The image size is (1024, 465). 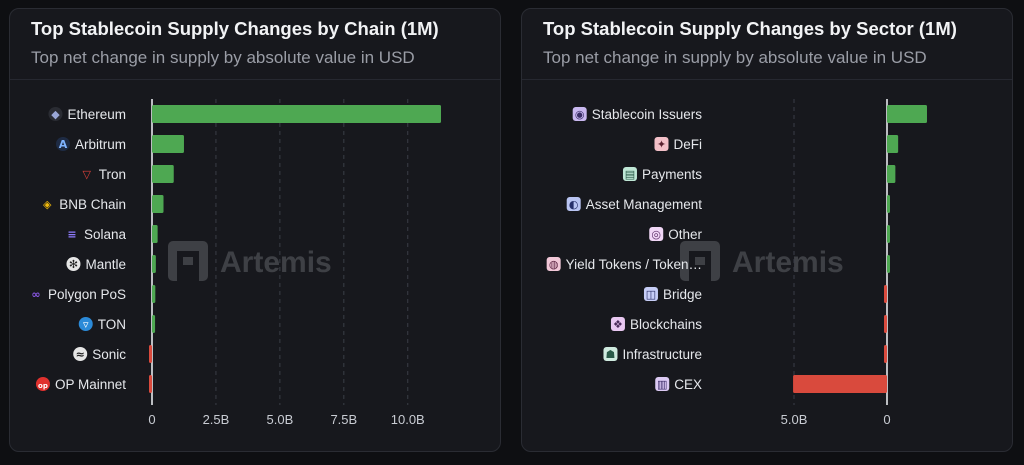 What do you see at coordinates (672, 174) in the screenshot?
I see `category-label: Payments` at bounding box center [672, 174].